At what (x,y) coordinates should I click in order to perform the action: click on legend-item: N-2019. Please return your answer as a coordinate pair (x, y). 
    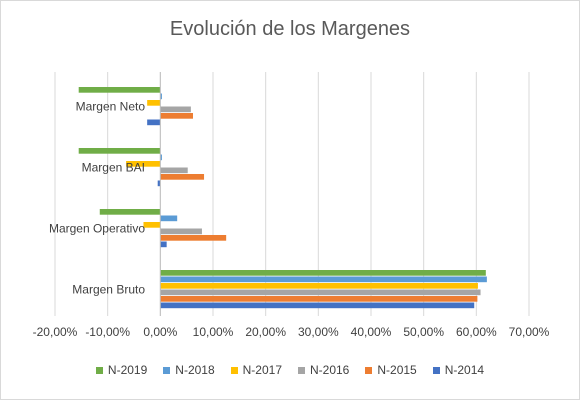
    Looking at the image, I should click on (121, 370).